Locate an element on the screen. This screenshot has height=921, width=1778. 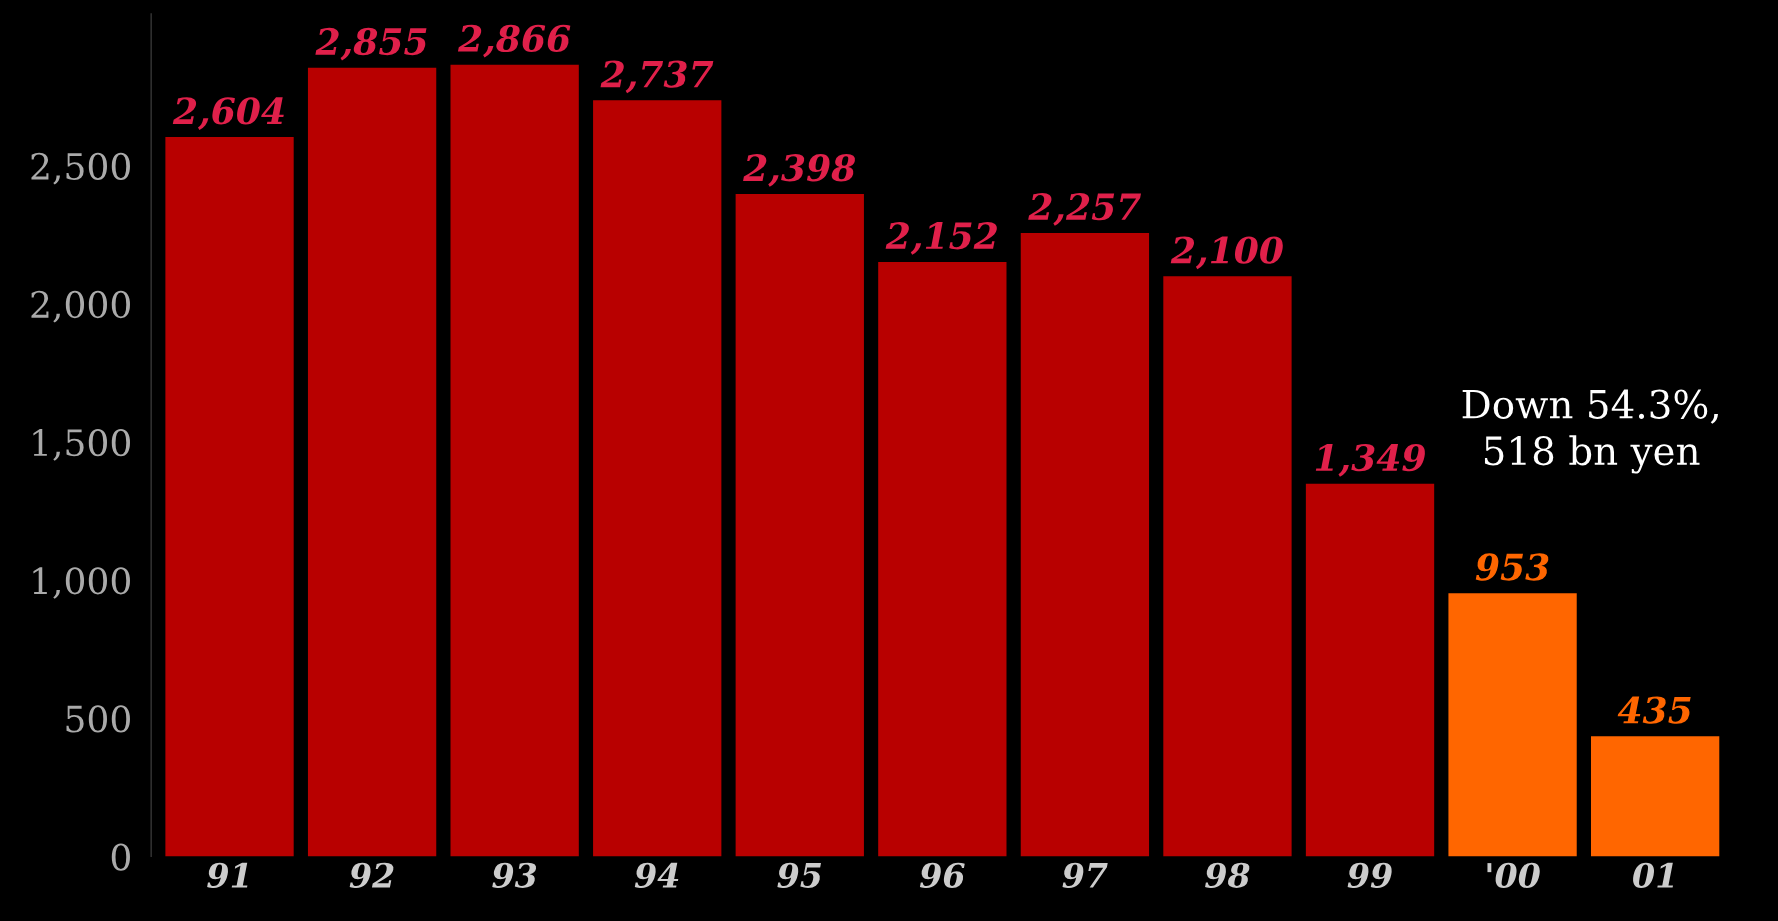
x-tick-label: 99 is located at coordinates (1369, 875).